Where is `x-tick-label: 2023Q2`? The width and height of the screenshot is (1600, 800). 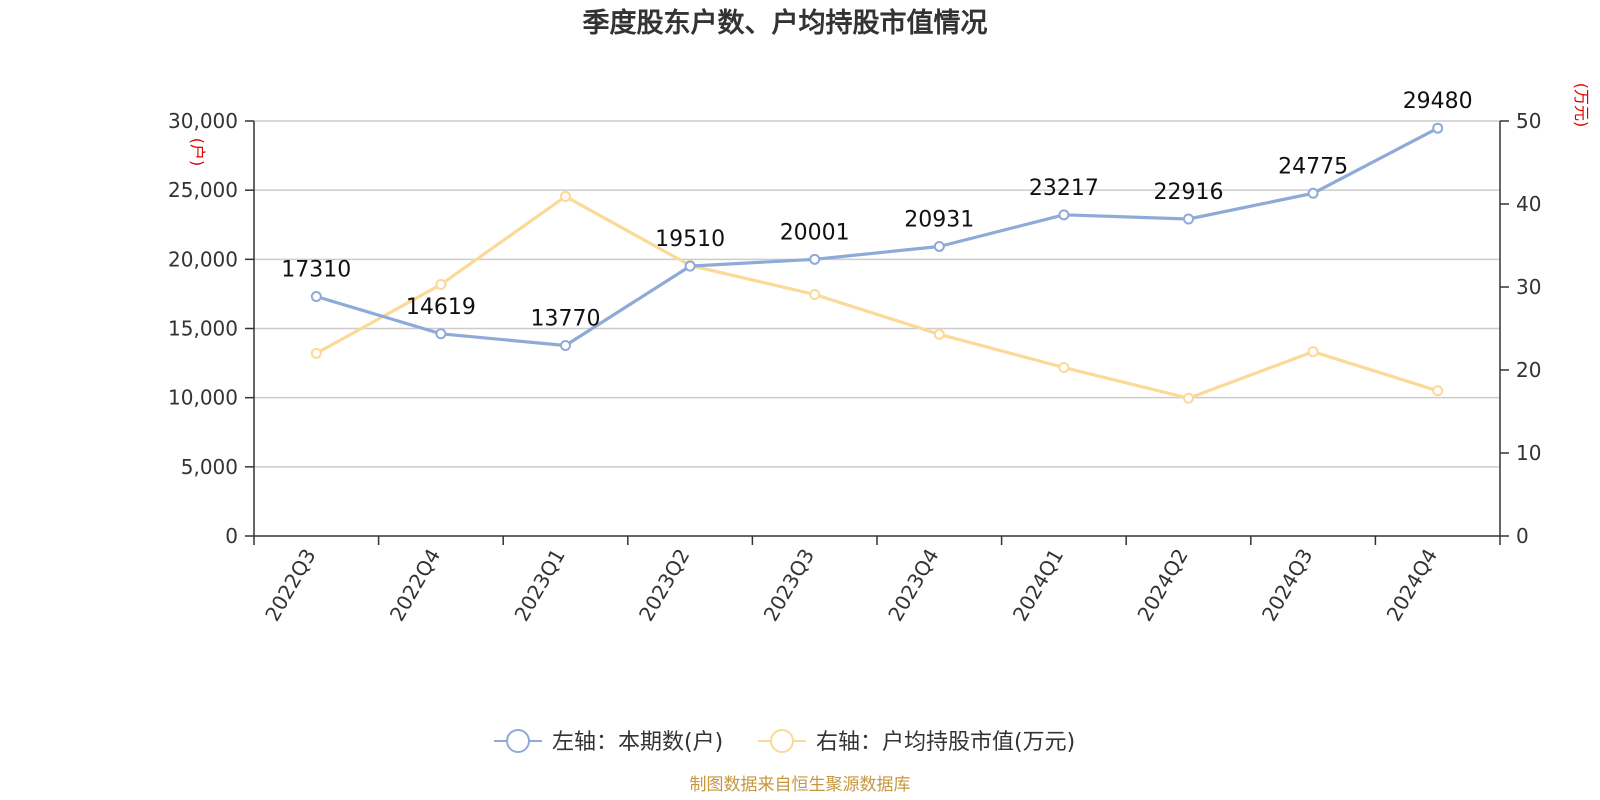 x-tick-label: 2023Q2 is located at coordinates (664, 585).